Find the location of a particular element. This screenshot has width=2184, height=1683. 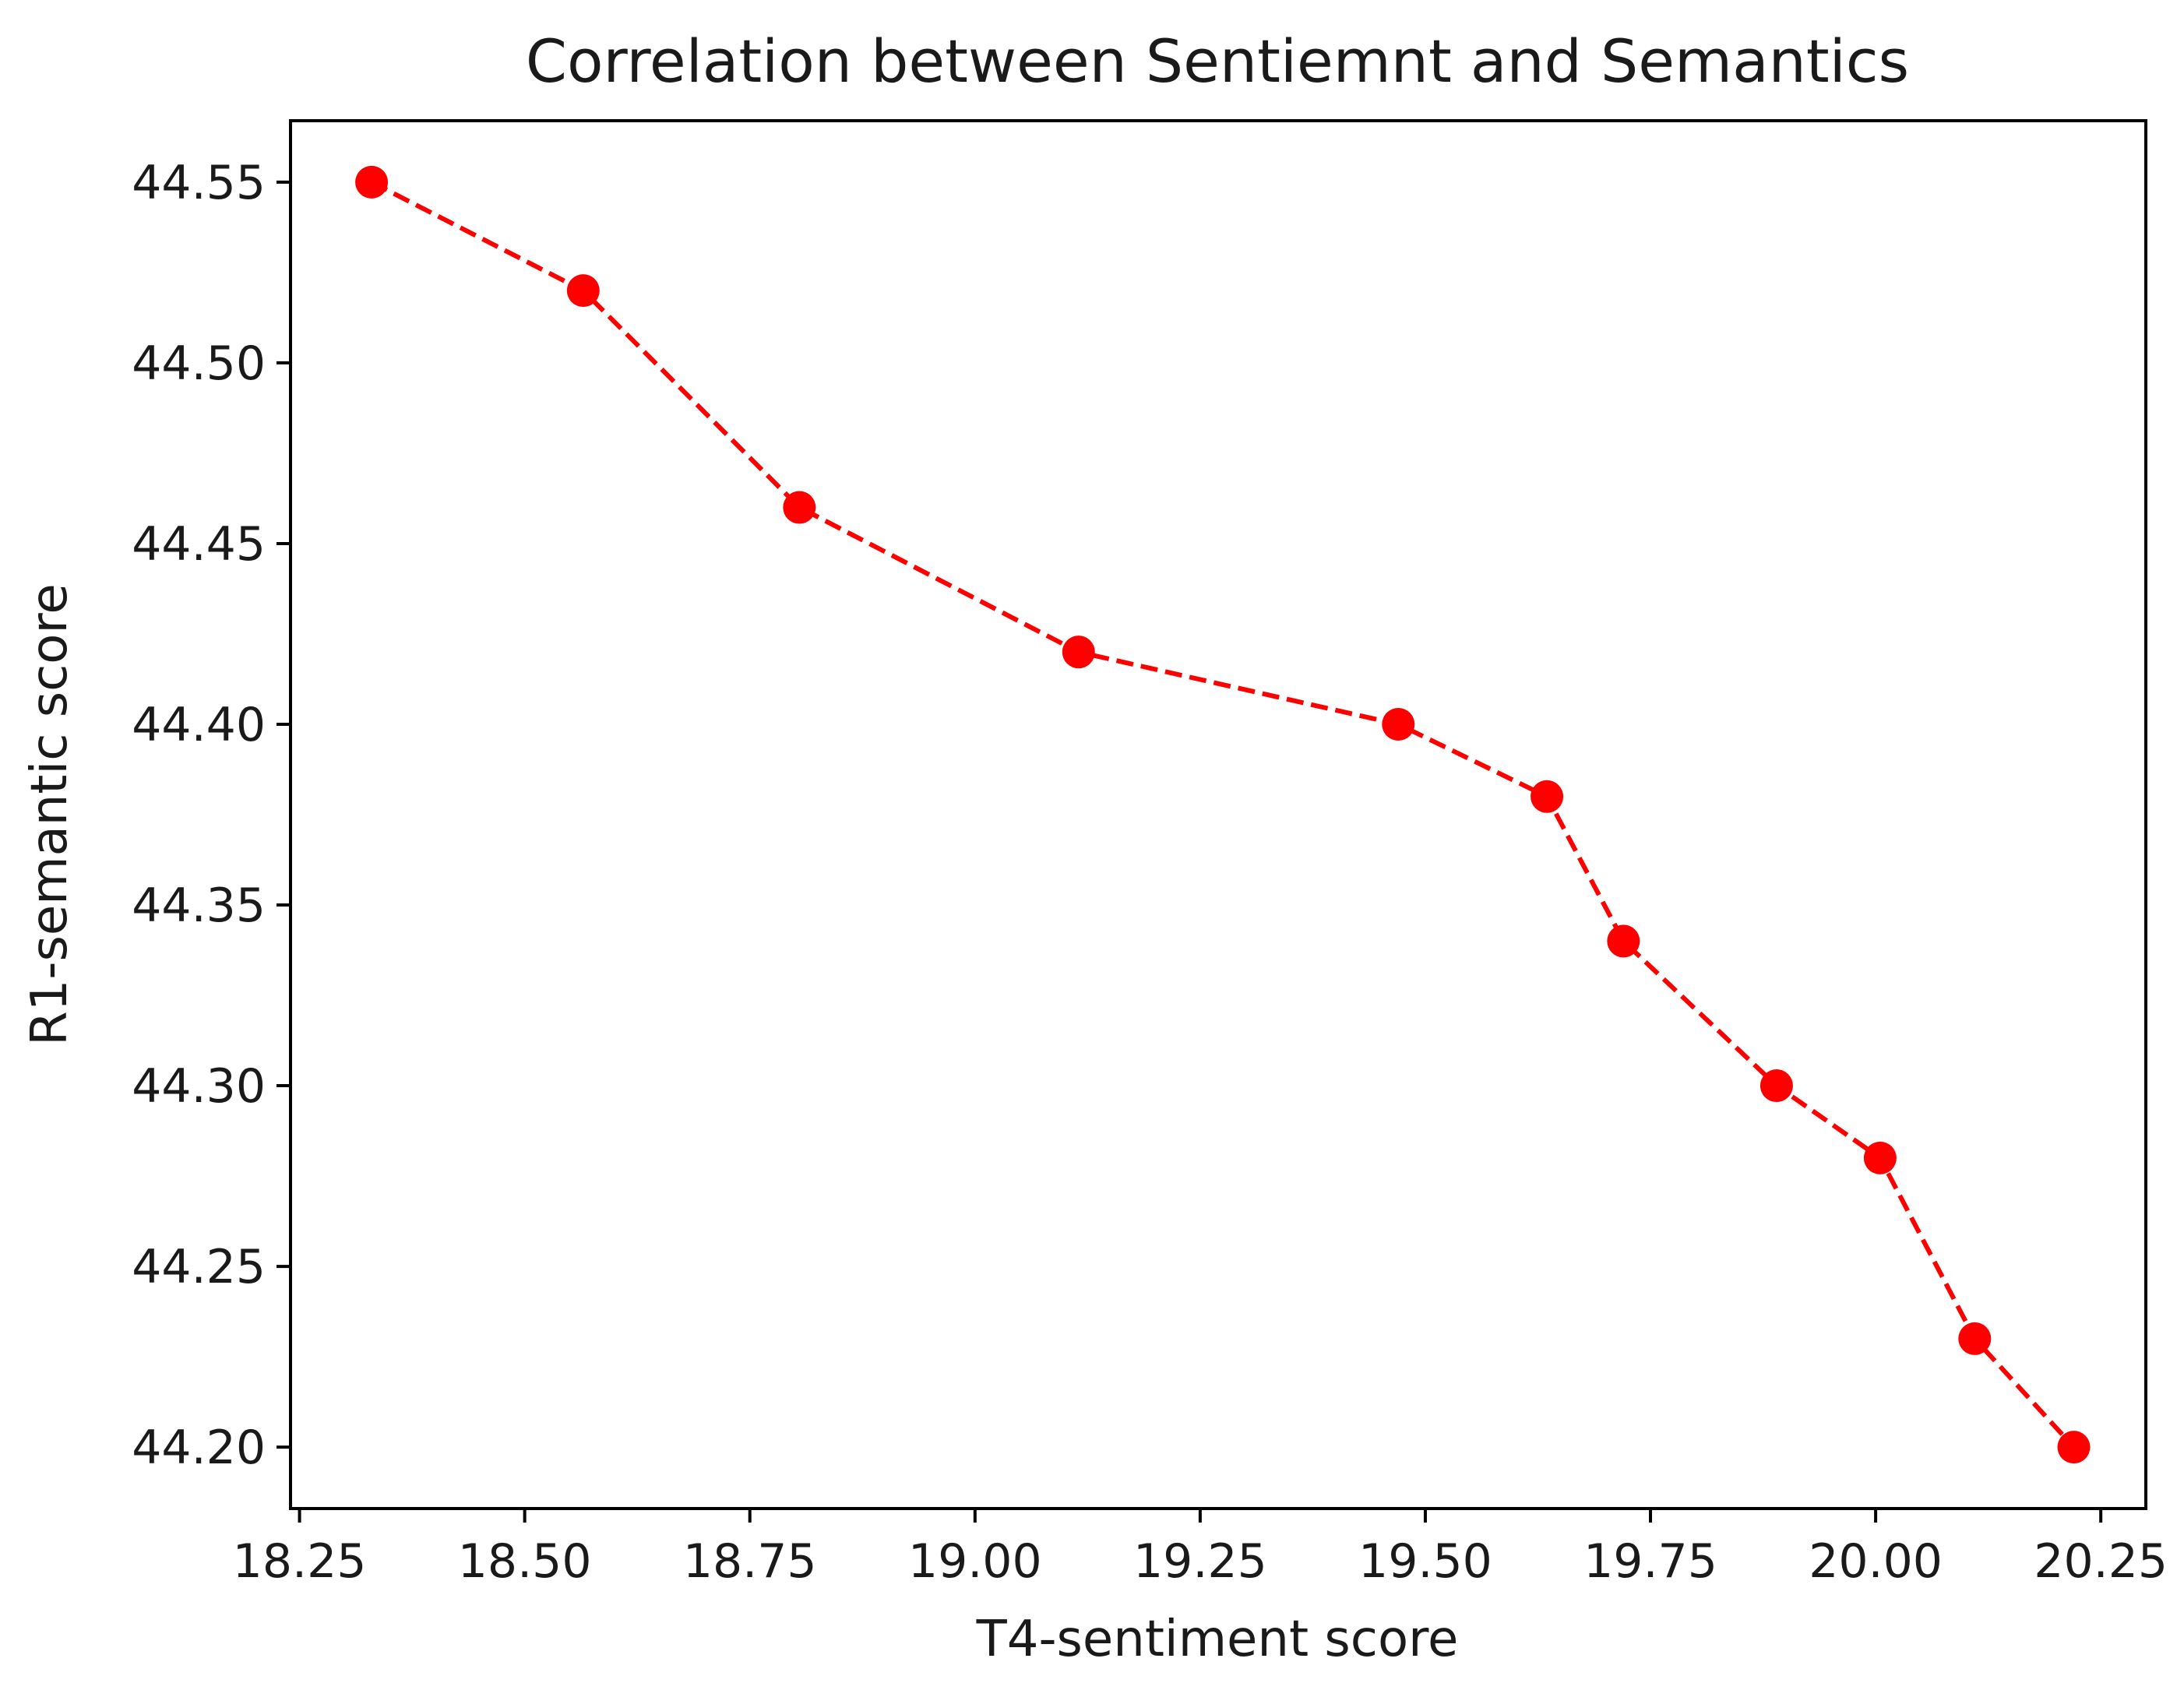

x-tick-label: 18.75 is located at coordinates (750, 1561).